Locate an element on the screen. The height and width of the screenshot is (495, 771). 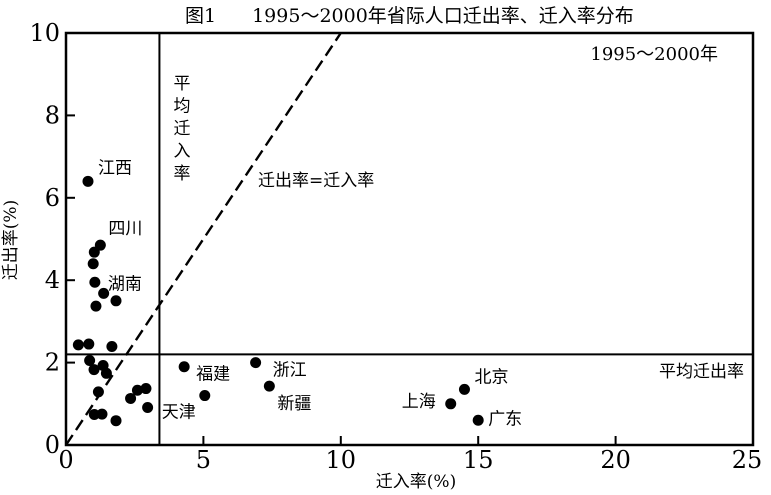
y-tick-label: 10 is located at coordinates (44, 33).